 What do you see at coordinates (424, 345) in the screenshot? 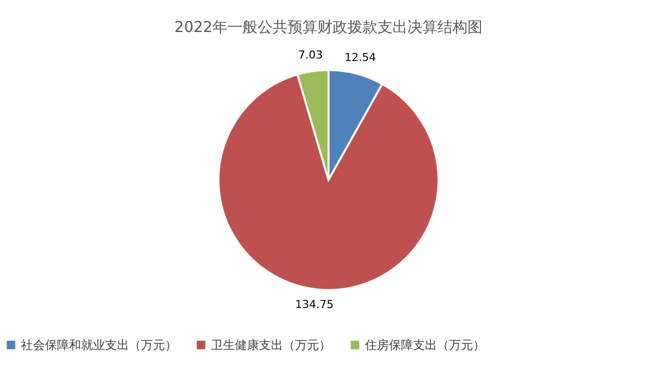
I see `legend-label: 住房保障支出（万元）` at bounding box center [424, 345].